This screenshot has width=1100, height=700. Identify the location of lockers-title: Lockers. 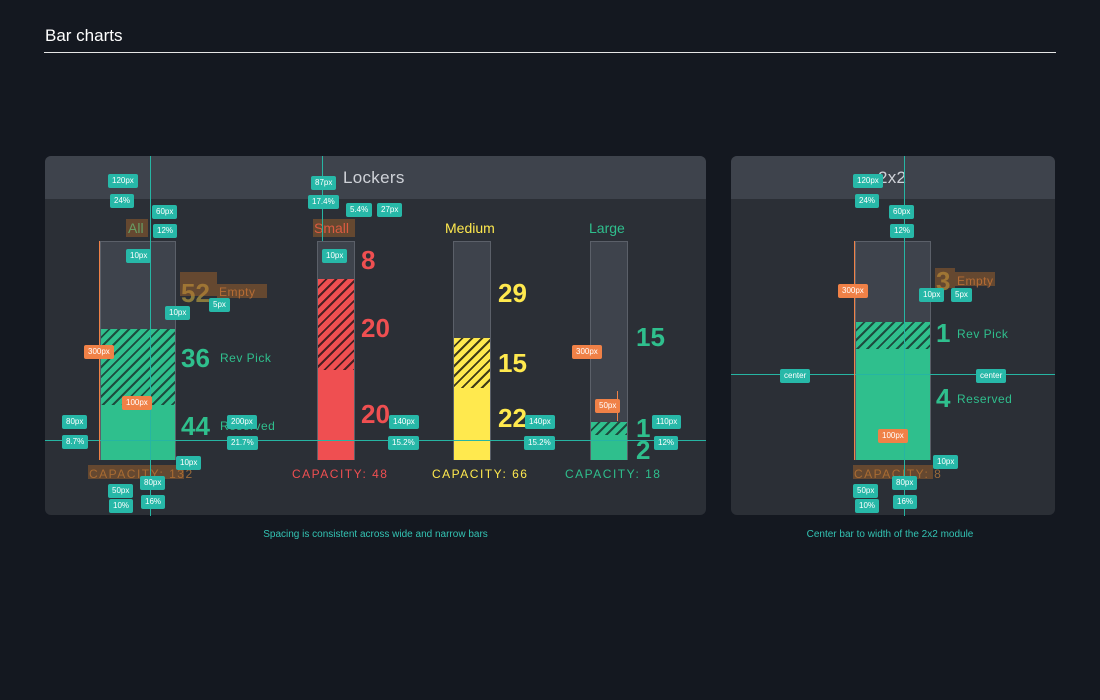
(374, 177).